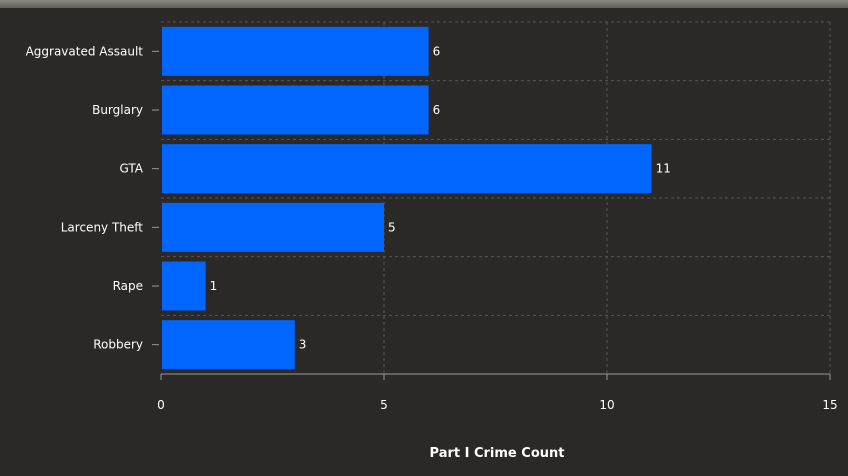  I want to click on x-tick-label: 0, so click(161, 405).